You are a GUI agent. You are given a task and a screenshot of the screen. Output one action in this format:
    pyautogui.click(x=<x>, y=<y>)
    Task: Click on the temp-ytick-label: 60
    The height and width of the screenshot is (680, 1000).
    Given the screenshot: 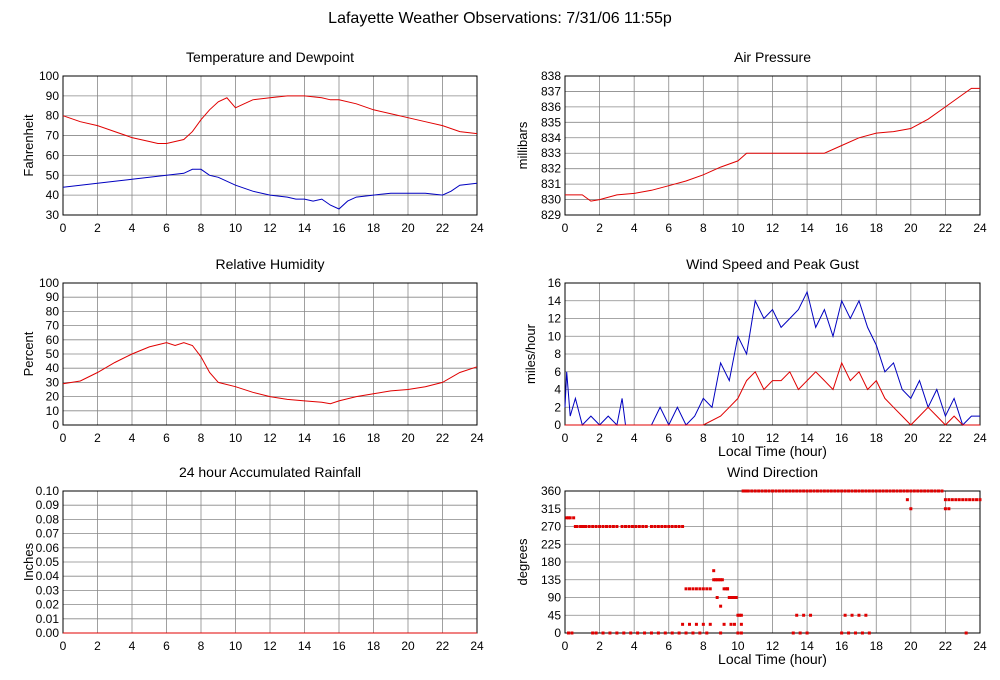 What is the action you would take?
    pyautogui.click(x=53, y=155)
    